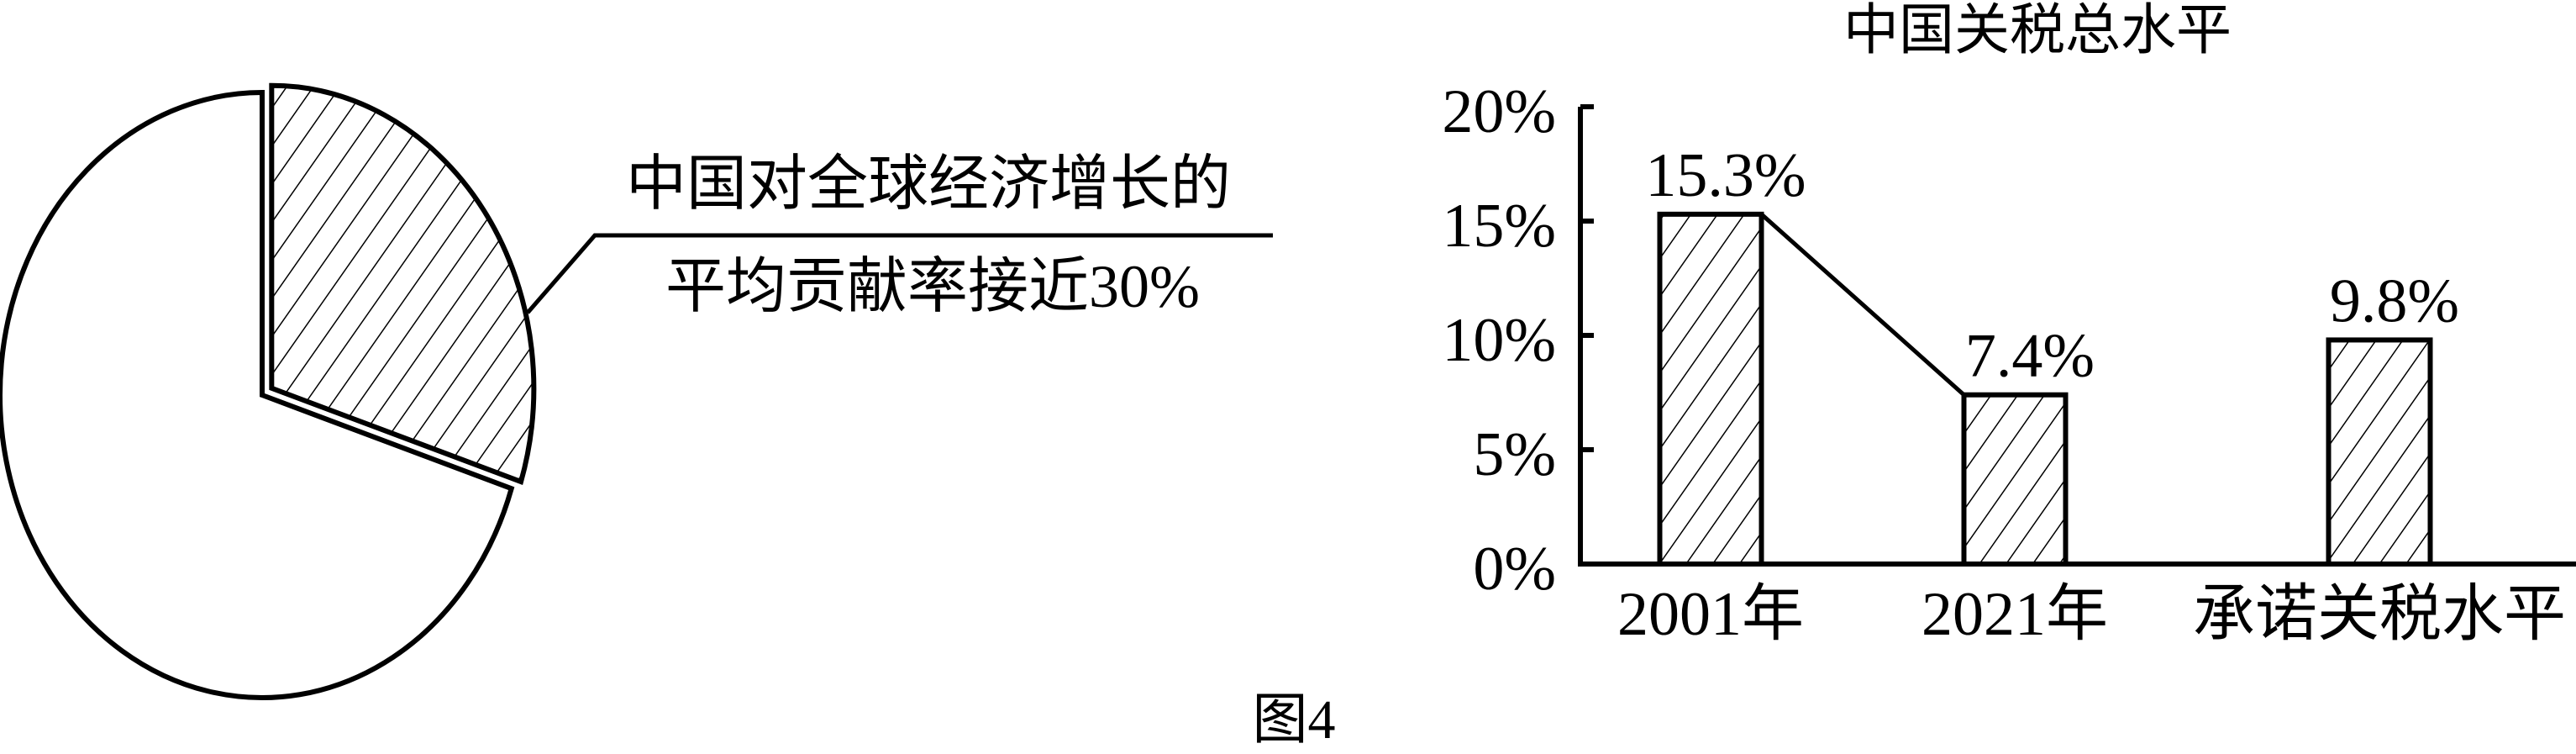 The image size is (2576, 754). What do you see at coordinates (1499, 340) in the screenshot?
I see `y-tick-label: 10%` at bounding box center [1499, 340].